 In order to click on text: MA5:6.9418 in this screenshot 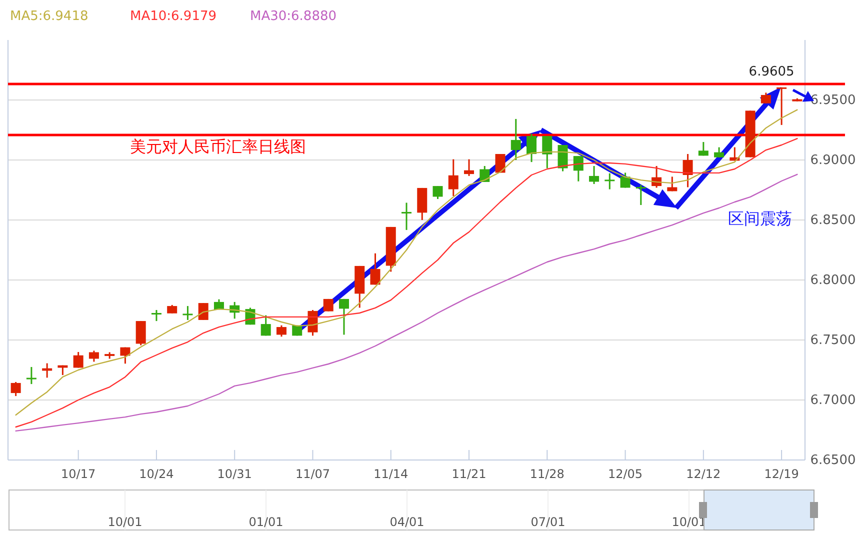, I will do `click(49, 16)`.